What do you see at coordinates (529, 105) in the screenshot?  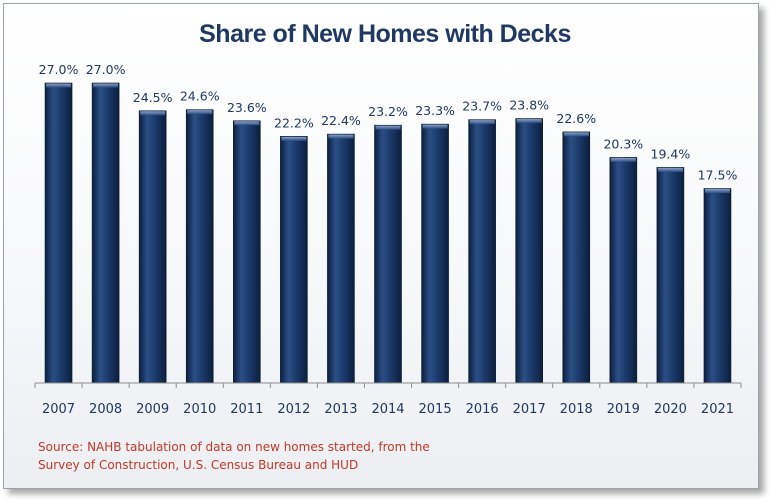 I see `data-label-2017: 23.8%` at bounding box center [529, 105].